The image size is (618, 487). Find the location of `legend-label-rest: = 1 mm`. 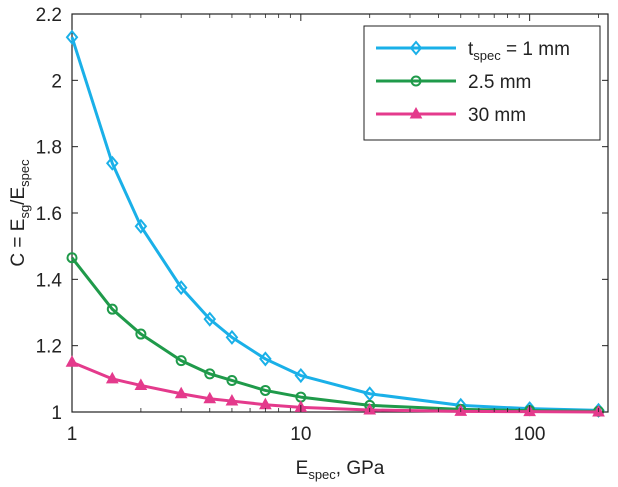

legend-label-rest: = 1 mm is located at coordinates (535, 49).